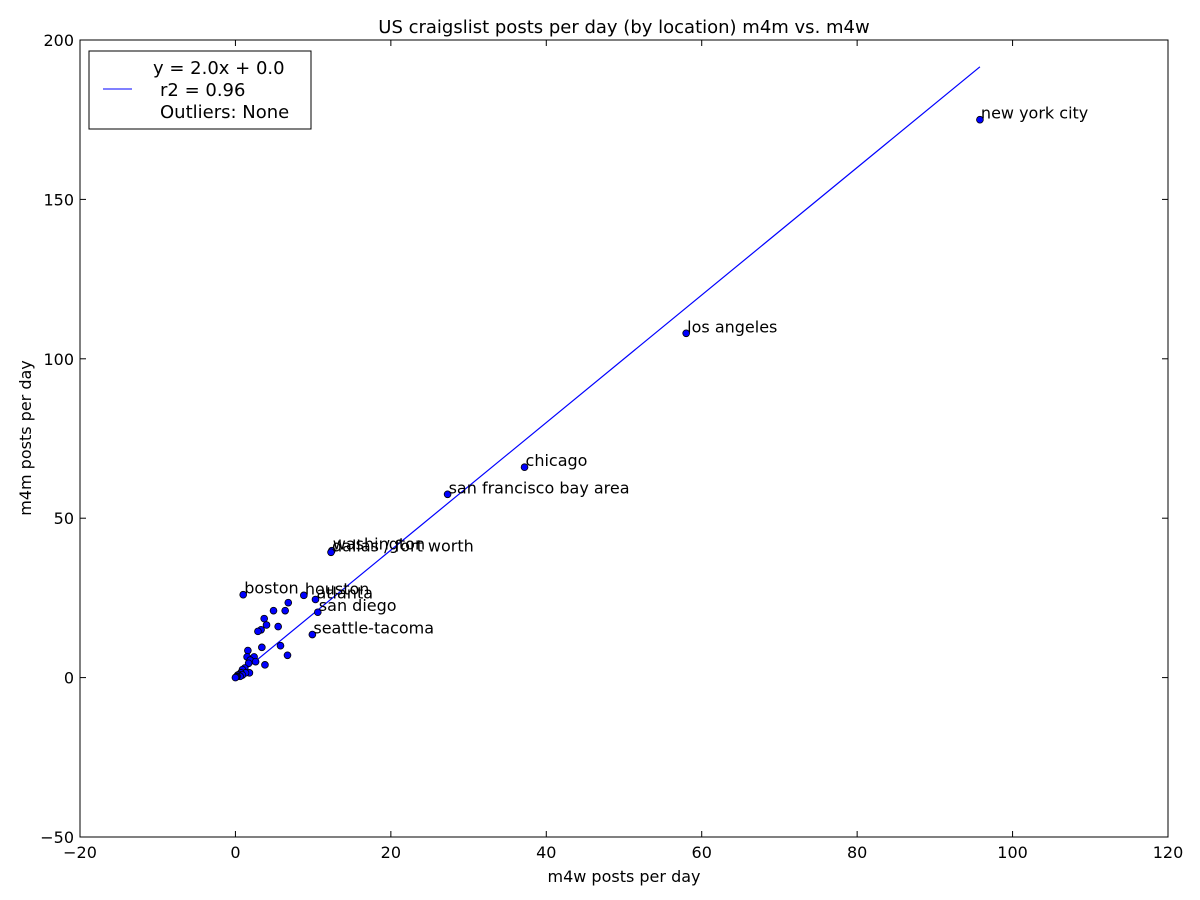  Describe the element at coordinates (539, 487) in the screenshot. I see `point-label: san francisco bay area` at that location.